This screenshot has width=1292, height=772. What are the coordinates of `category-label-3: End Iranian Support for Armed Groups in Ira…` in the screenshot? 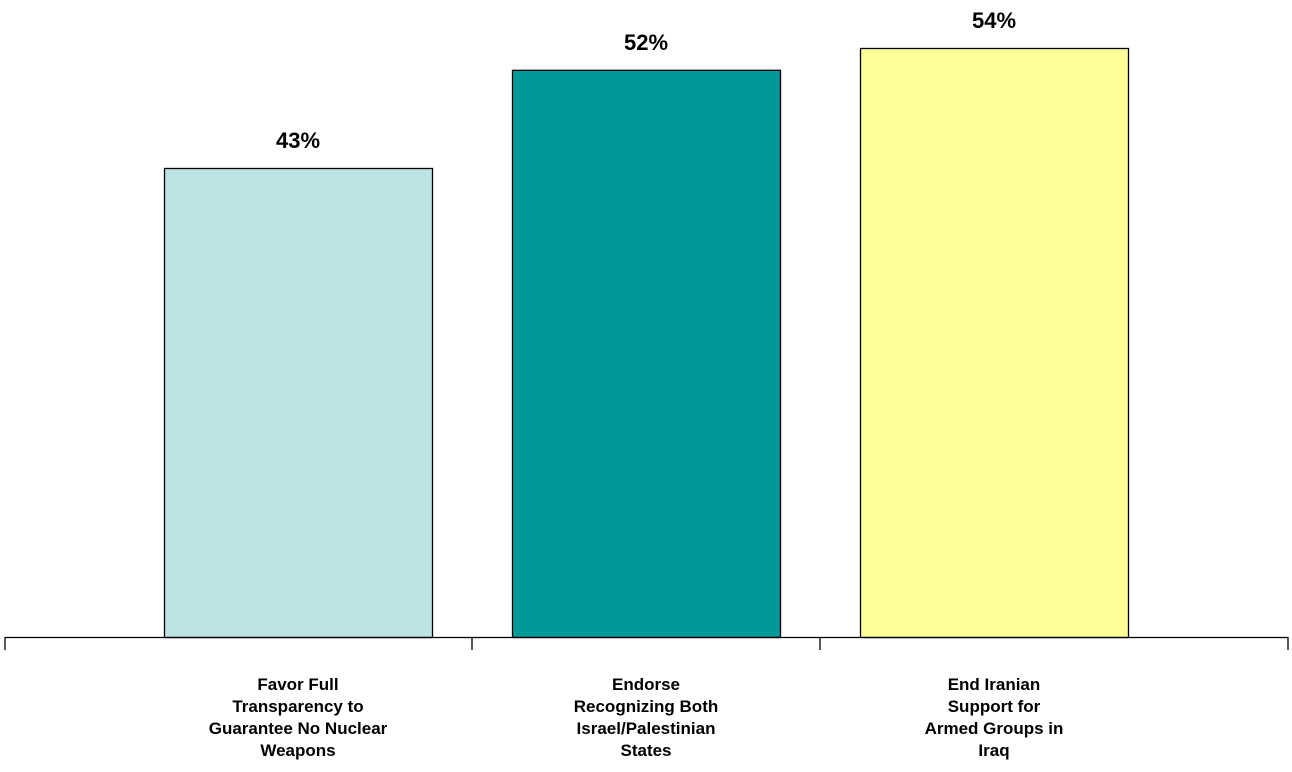 It's located at (994, 717).